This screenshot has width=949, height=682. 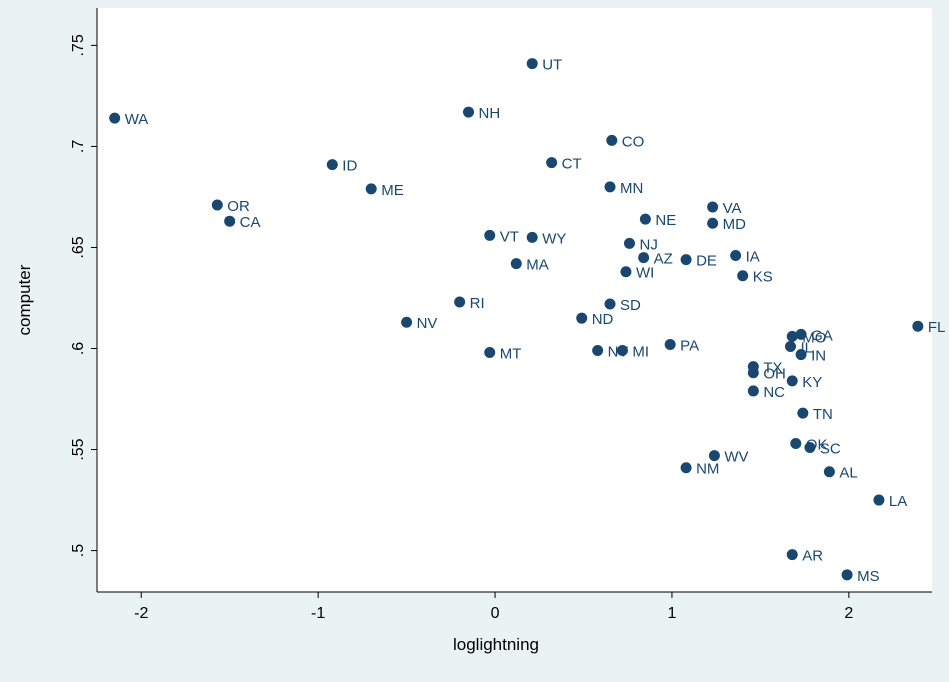 I want to click on point-label: TN, so click(x=823, y=414).